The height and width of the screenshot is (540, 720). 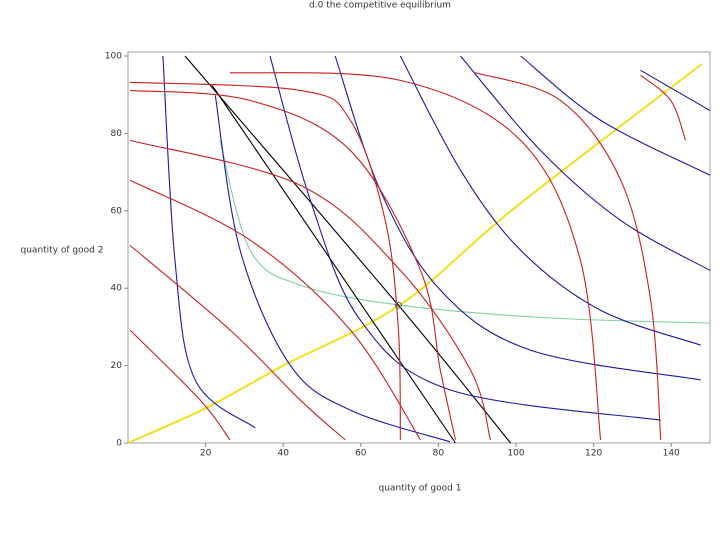 What do you see at coordinates (283, 454) in the screenshot?
I see `x-tick-label: 40` at bounding box center [283, 454].